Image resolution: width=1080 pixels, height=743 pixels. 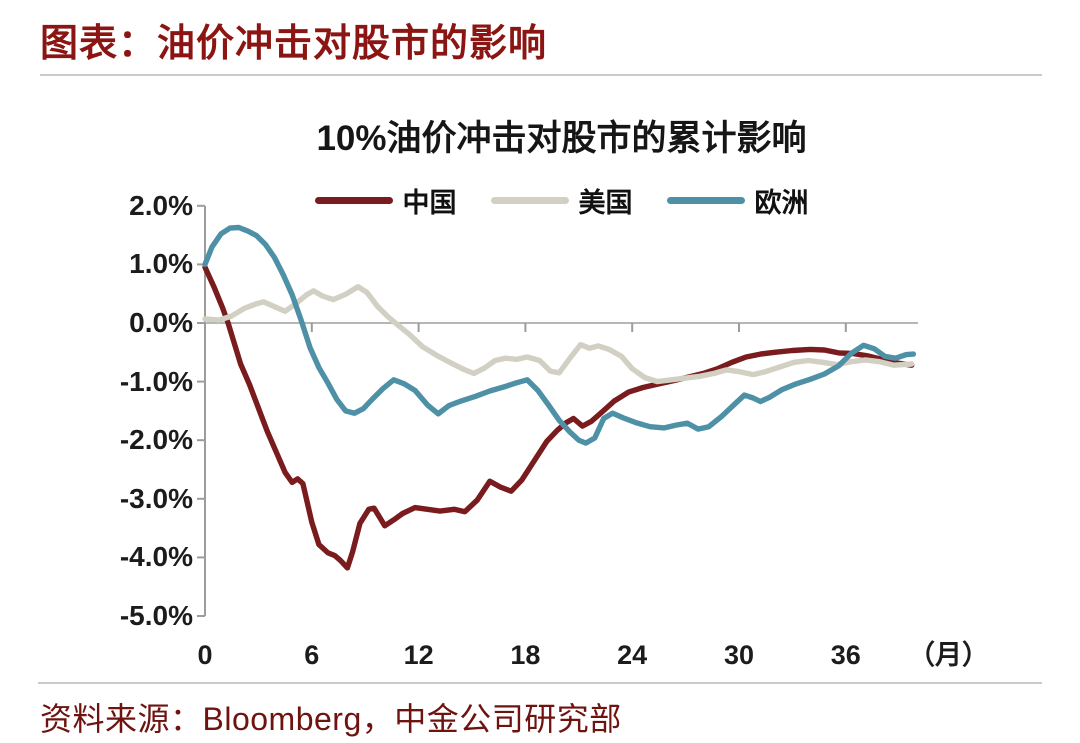 I want to click on legend-line-swatch-europe, so click(x=705, y=200).